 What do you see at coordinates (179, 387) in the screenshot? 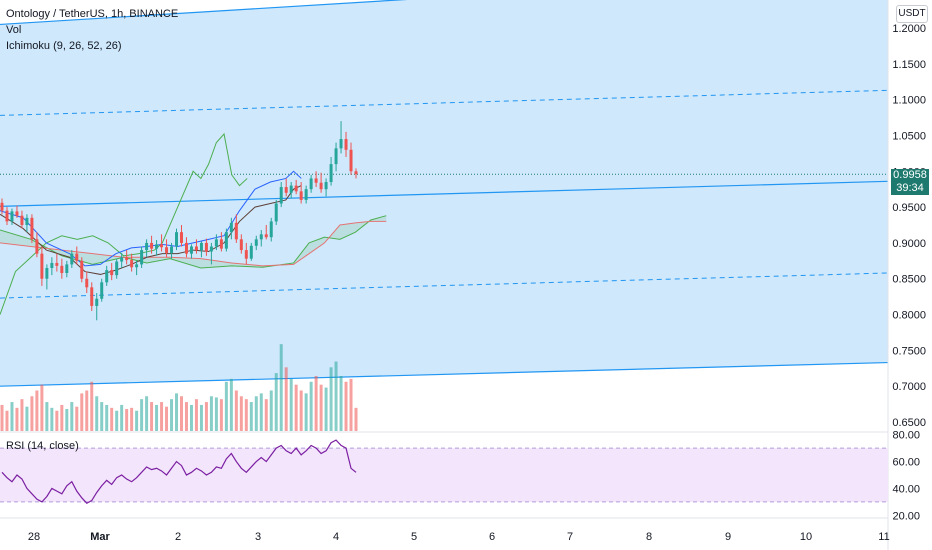
I see `volume-bars` at bounding box center [179, 387].